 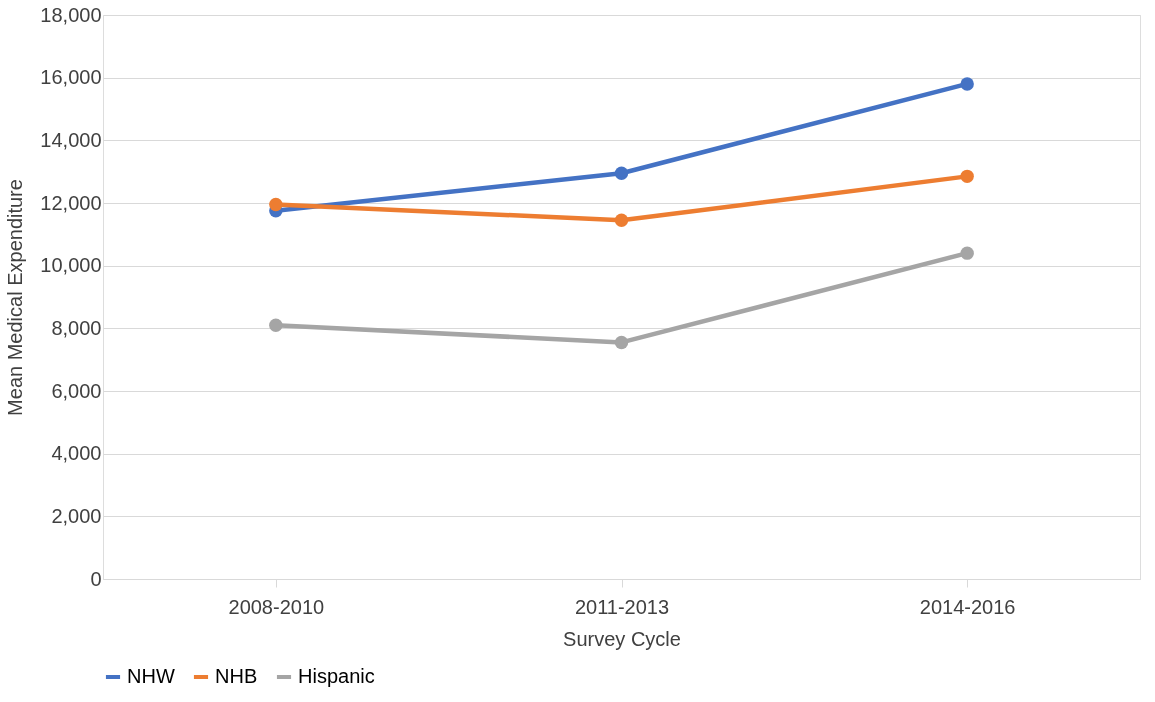 I want to click on legend-label: NHB, so click(x=236, y=676).